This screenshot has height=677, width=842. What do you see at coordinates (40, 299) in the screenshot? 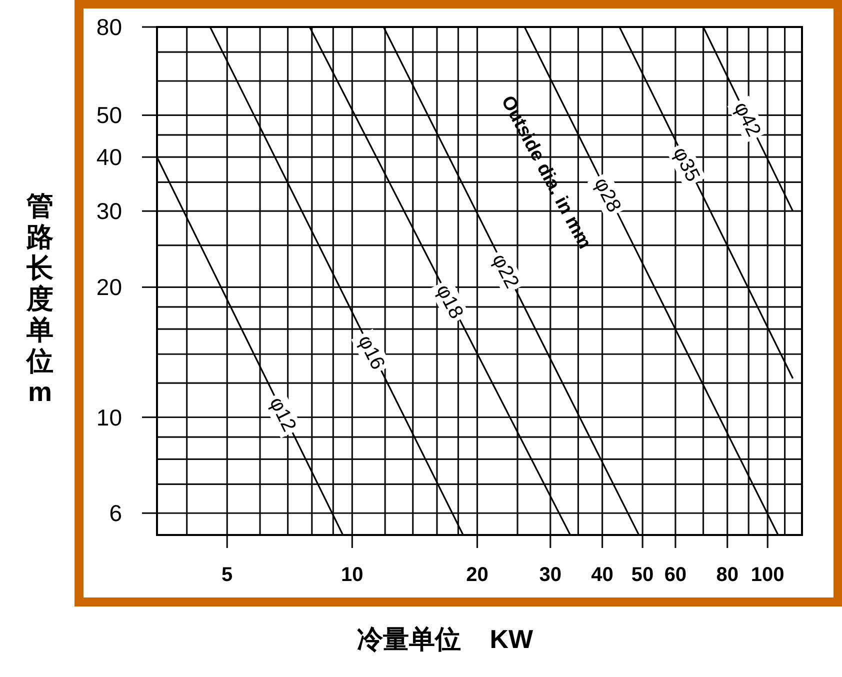
I see `y-axis-title: 管路长度单位m` at bounding box center [40, 299].